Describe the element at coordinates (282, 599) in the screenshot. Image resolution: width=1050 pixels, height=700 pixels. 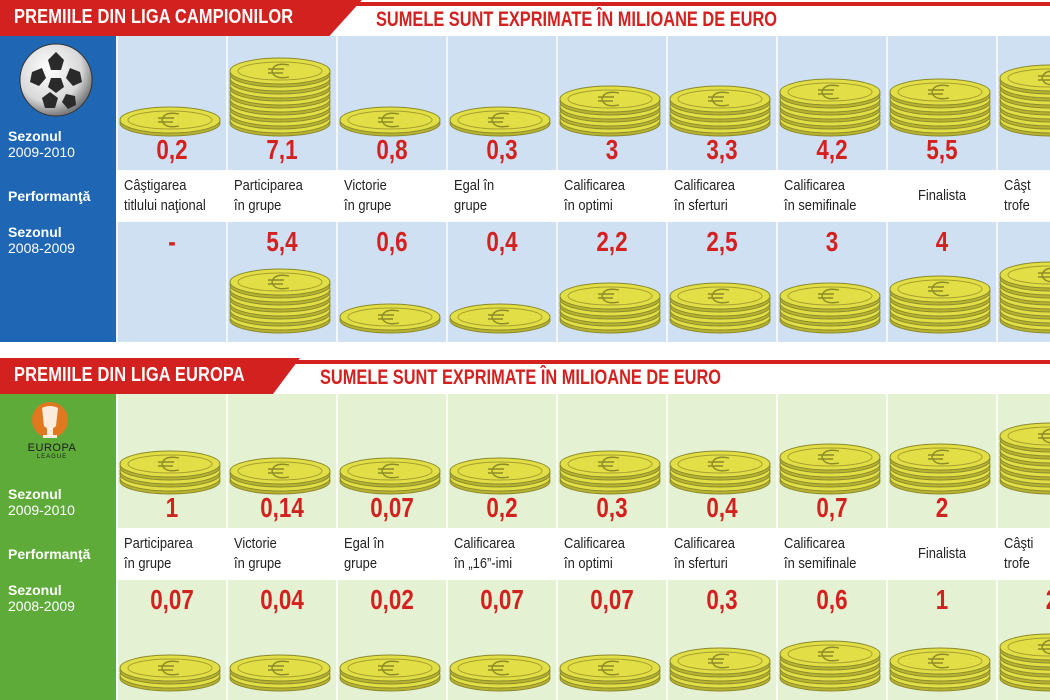
I see `value-2008-2009: 0,04` at that location.